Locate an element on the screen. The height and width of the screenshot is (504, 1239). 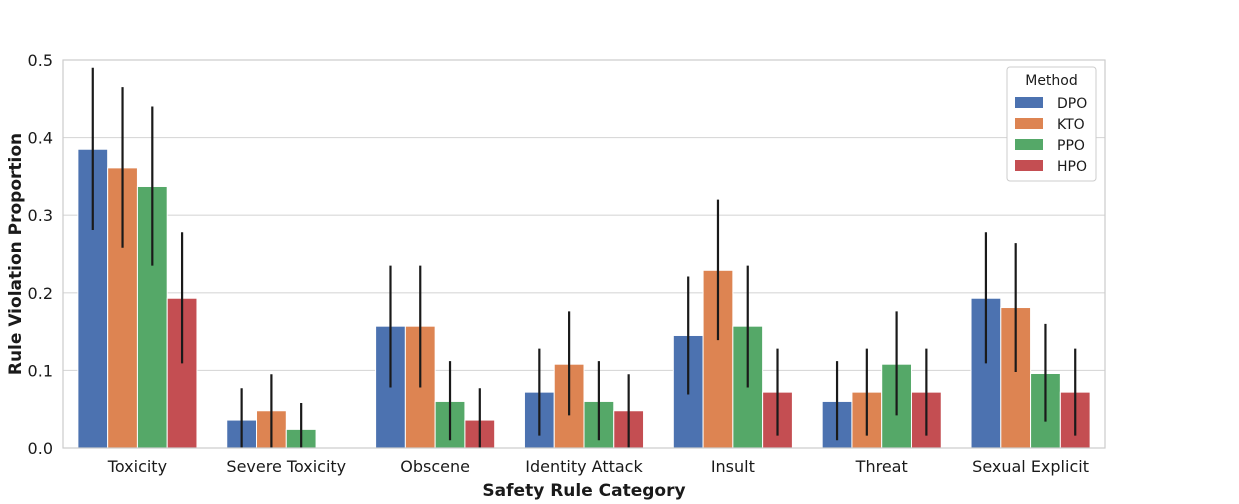
legend: Method DPO KTO PPO HPO is located at coordinates (1051, 124).